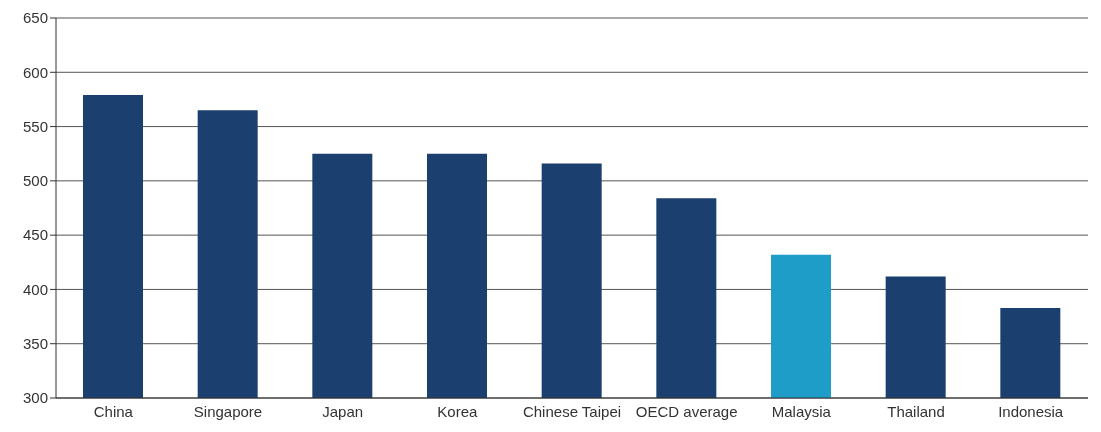 Image resolution: width=1101 pixels, height=432 pixels. What do you see at coordinates (686, 411) in the screenshot?
I see `x-tick-label: OECD average` at bounding box center [686, 411].